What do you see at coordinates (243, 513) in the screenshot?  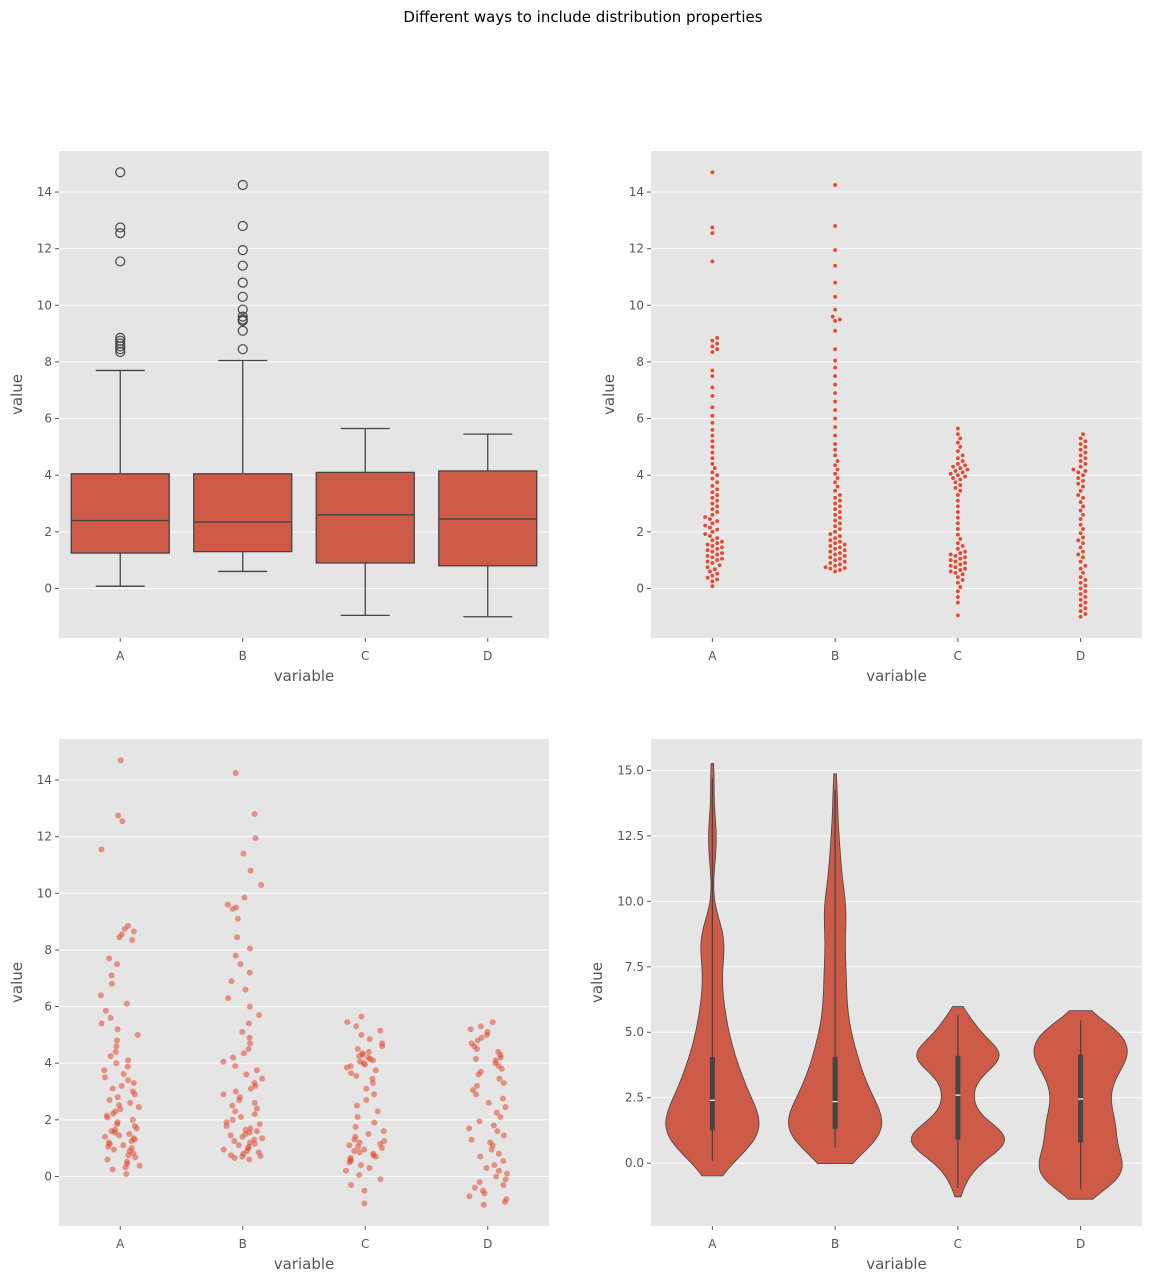 I see `iqr-box` at bounding box center [243, 513].